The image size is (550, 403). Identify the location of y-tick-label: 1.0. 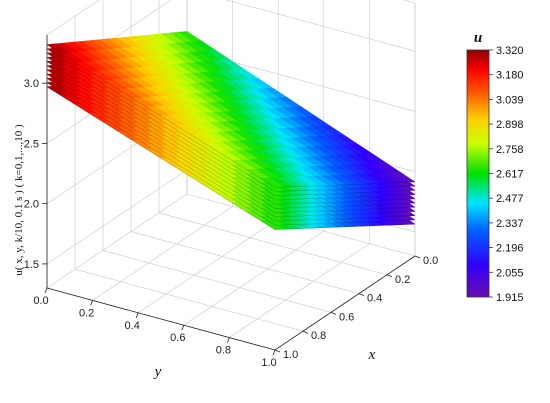
(268, 363).